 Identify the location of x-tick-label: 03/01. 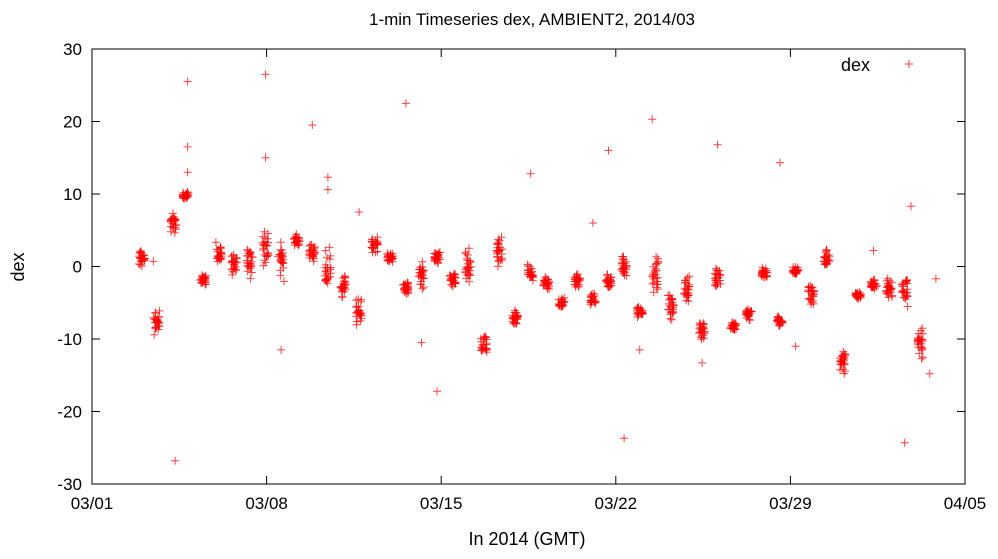
(92, 503).